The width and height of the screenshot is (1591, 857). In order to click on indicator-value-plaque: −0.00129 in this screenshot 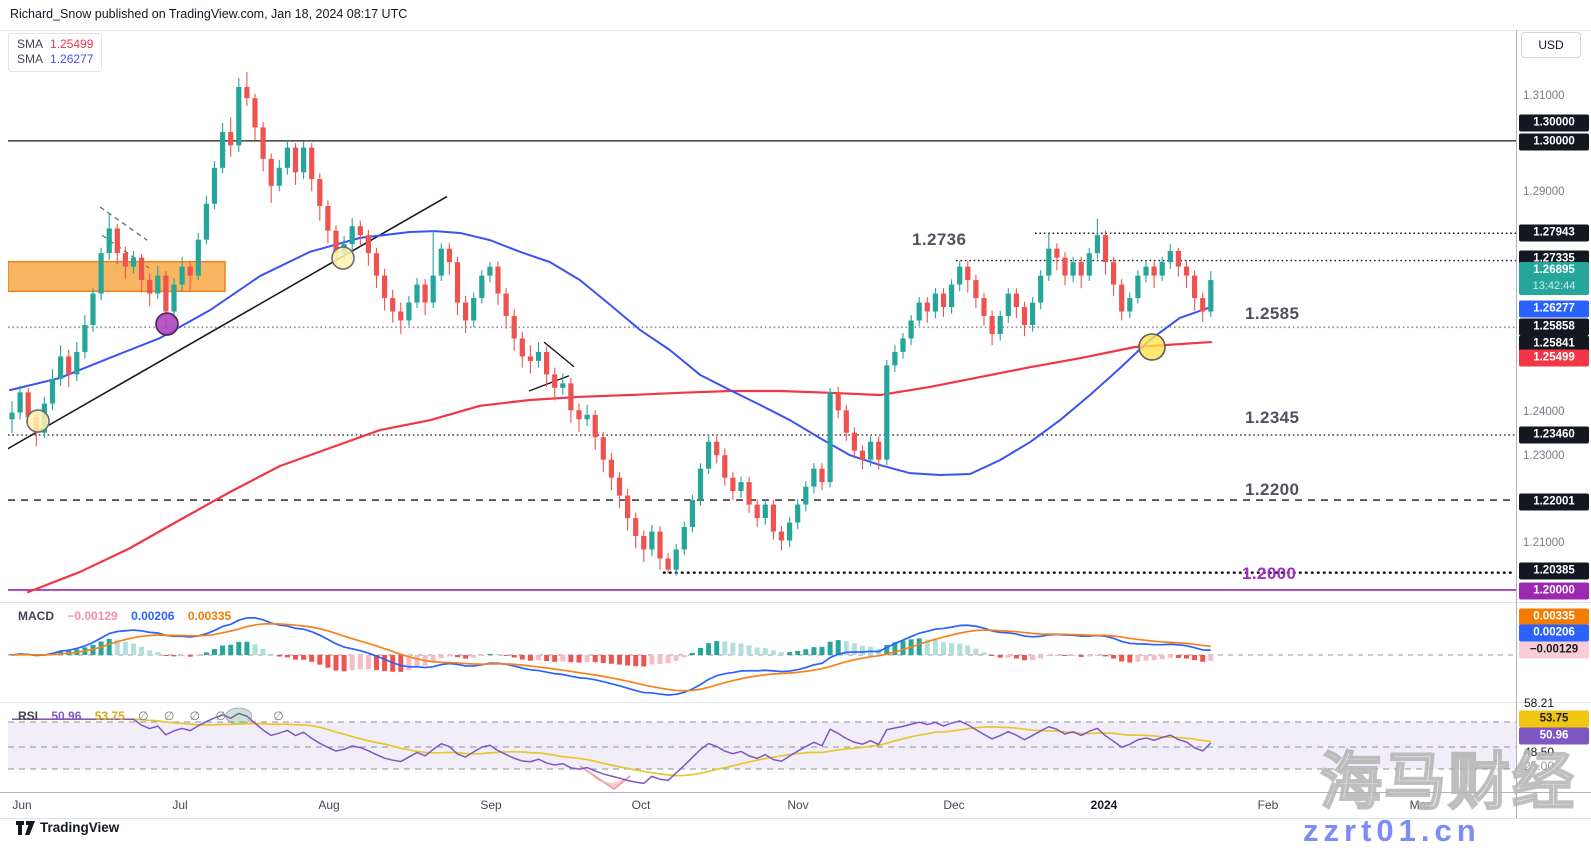, I will do `click(1554, 650)`.